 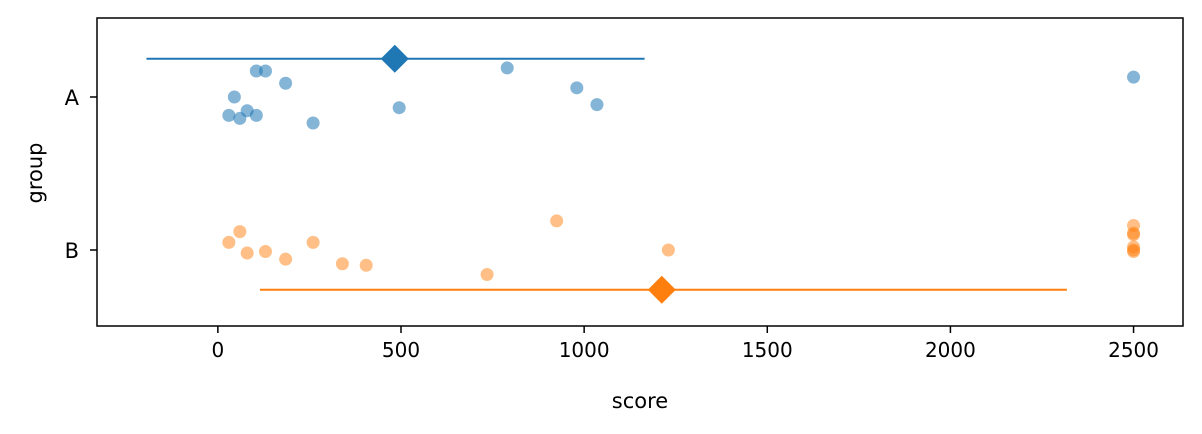 What do you see at coordinates (584, 350) in the screenshot?
I see `x-tick-label-1000: 1000` at bounding box center [584, 350].